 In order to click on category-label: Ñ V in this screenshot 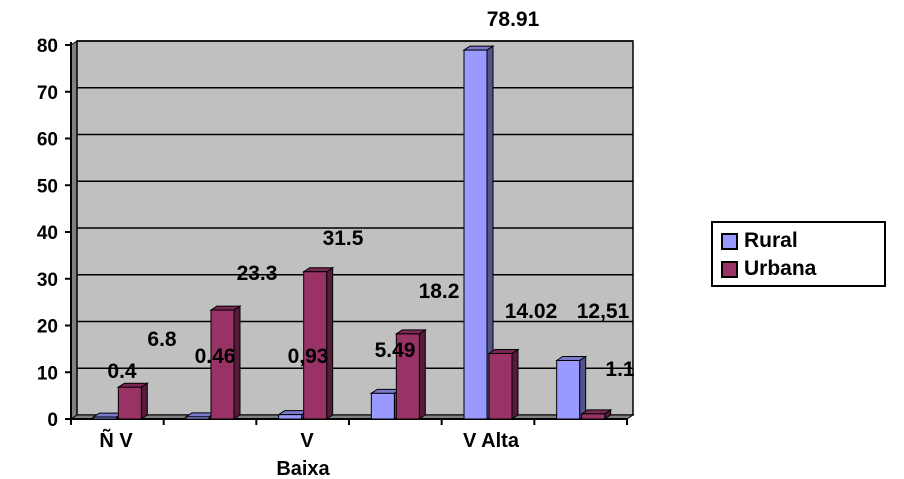, I will do `click(116, 440)`.